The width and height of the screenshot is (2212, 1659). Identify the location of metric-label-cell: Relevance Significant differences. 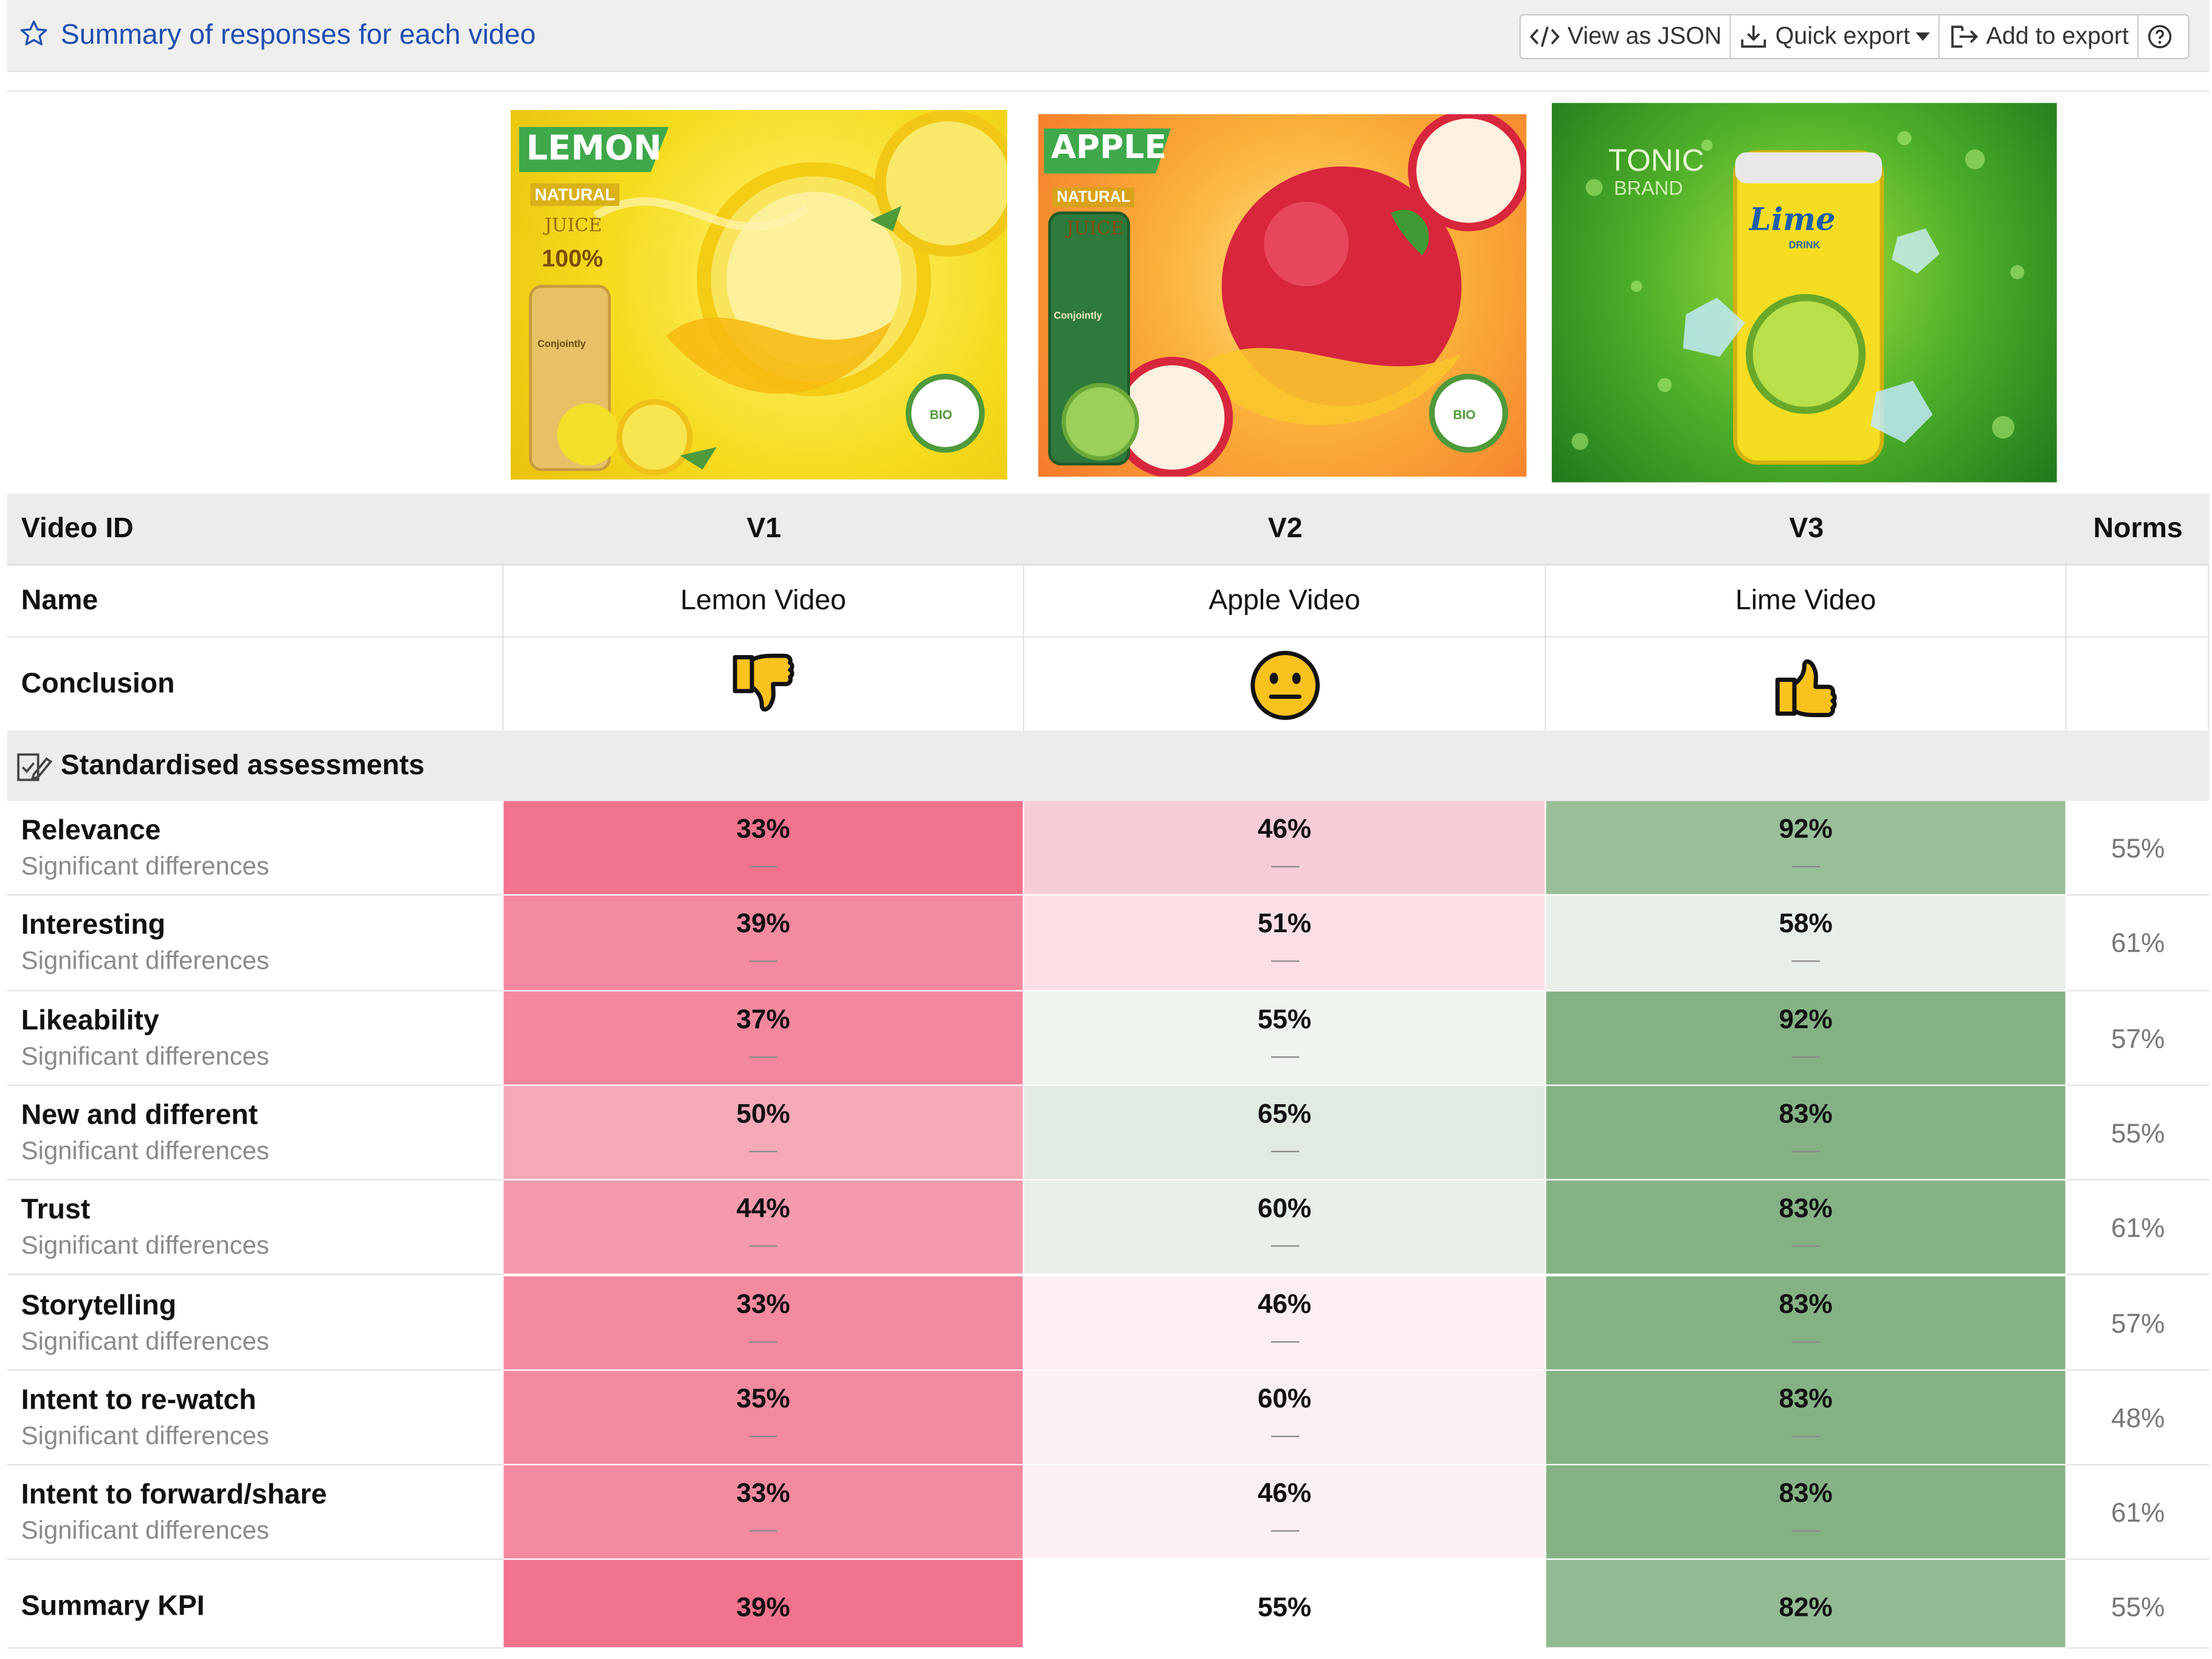
(256, 848).